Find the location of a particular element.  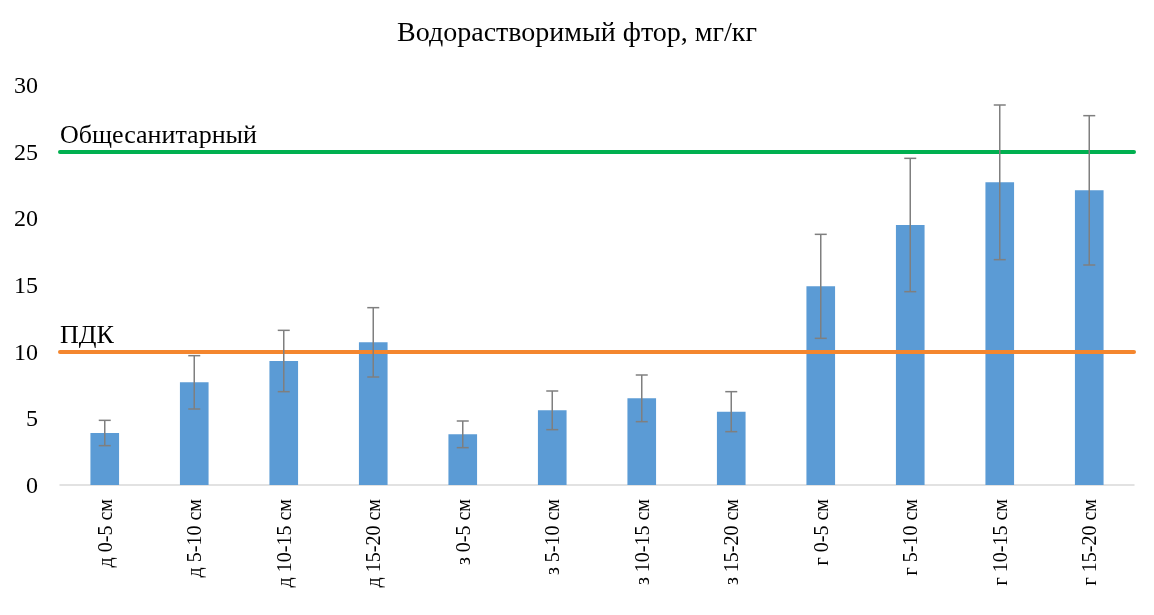

y-tick-label: 5 is located at coordinates (32, 418).